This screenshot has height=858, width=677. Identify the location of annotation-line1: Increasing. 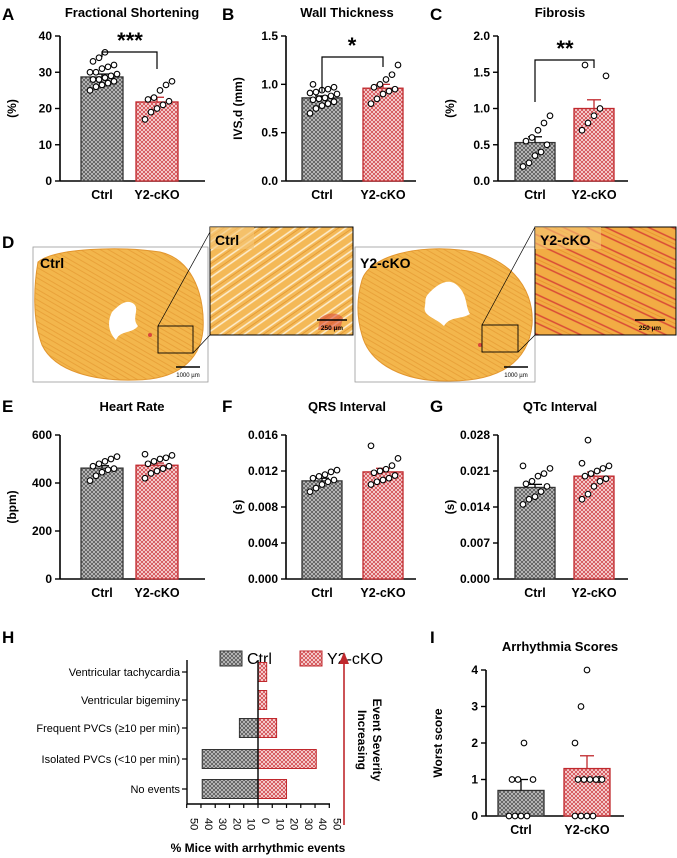
(362, 740).